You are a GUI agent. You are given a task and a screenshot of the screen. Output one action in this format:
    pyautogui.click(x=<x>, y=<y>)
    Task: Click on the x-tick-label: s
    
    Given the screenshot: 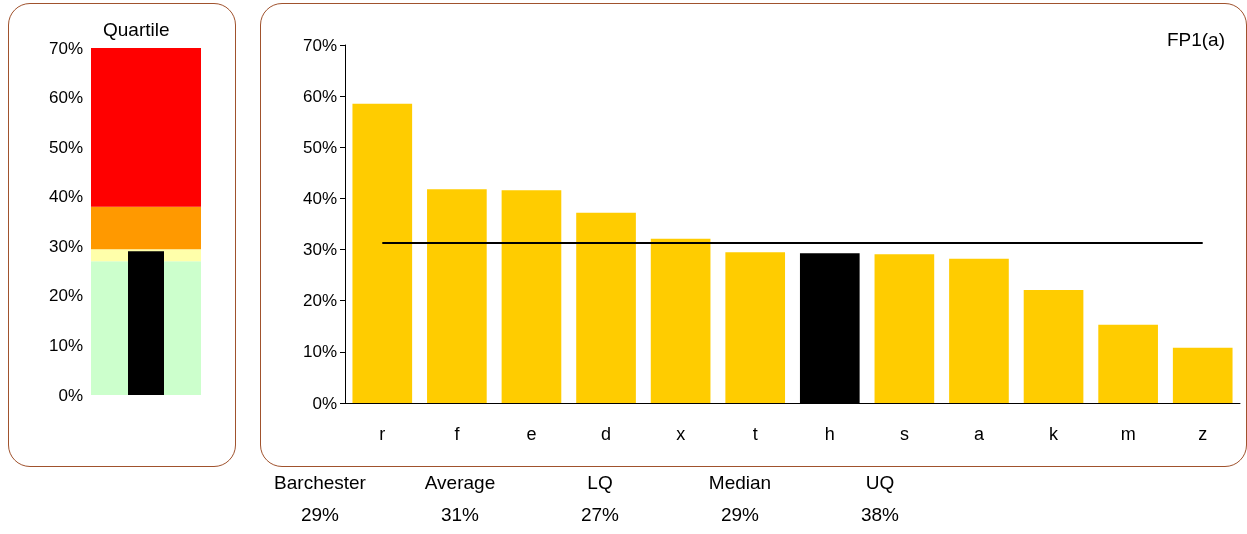 What is the action you would take?
    pyautogui.click(x=904, y=434)
    